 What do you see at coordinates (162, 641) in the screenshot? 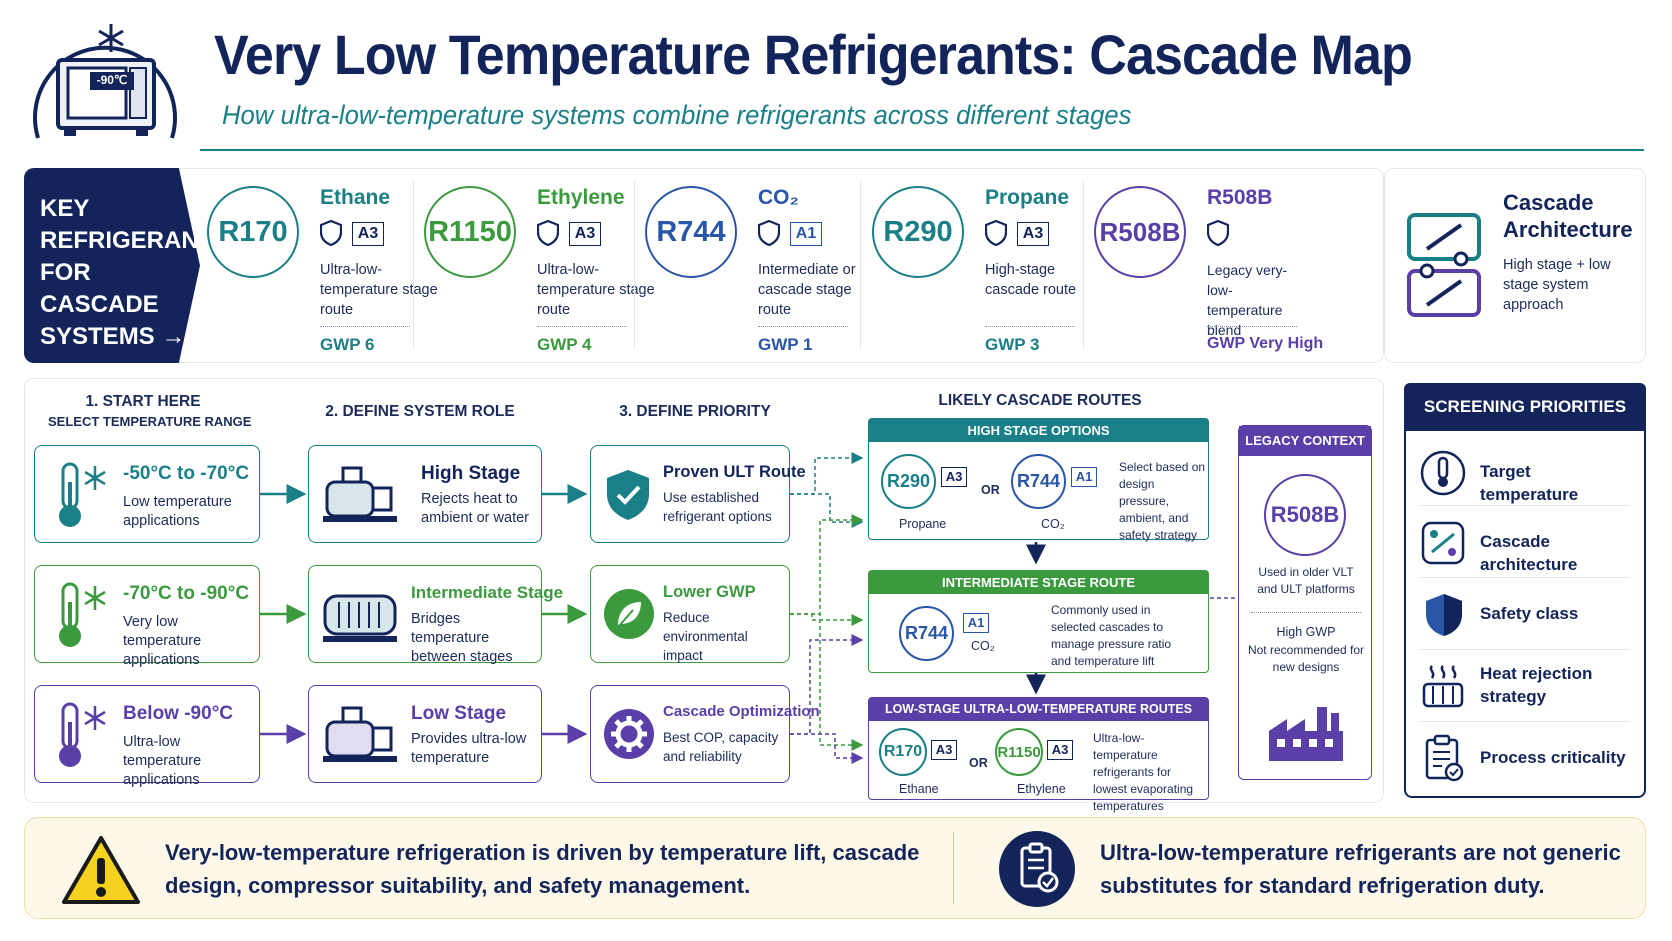
I see `range-description: Very low temperature applications` at bounding box center [162, 641].